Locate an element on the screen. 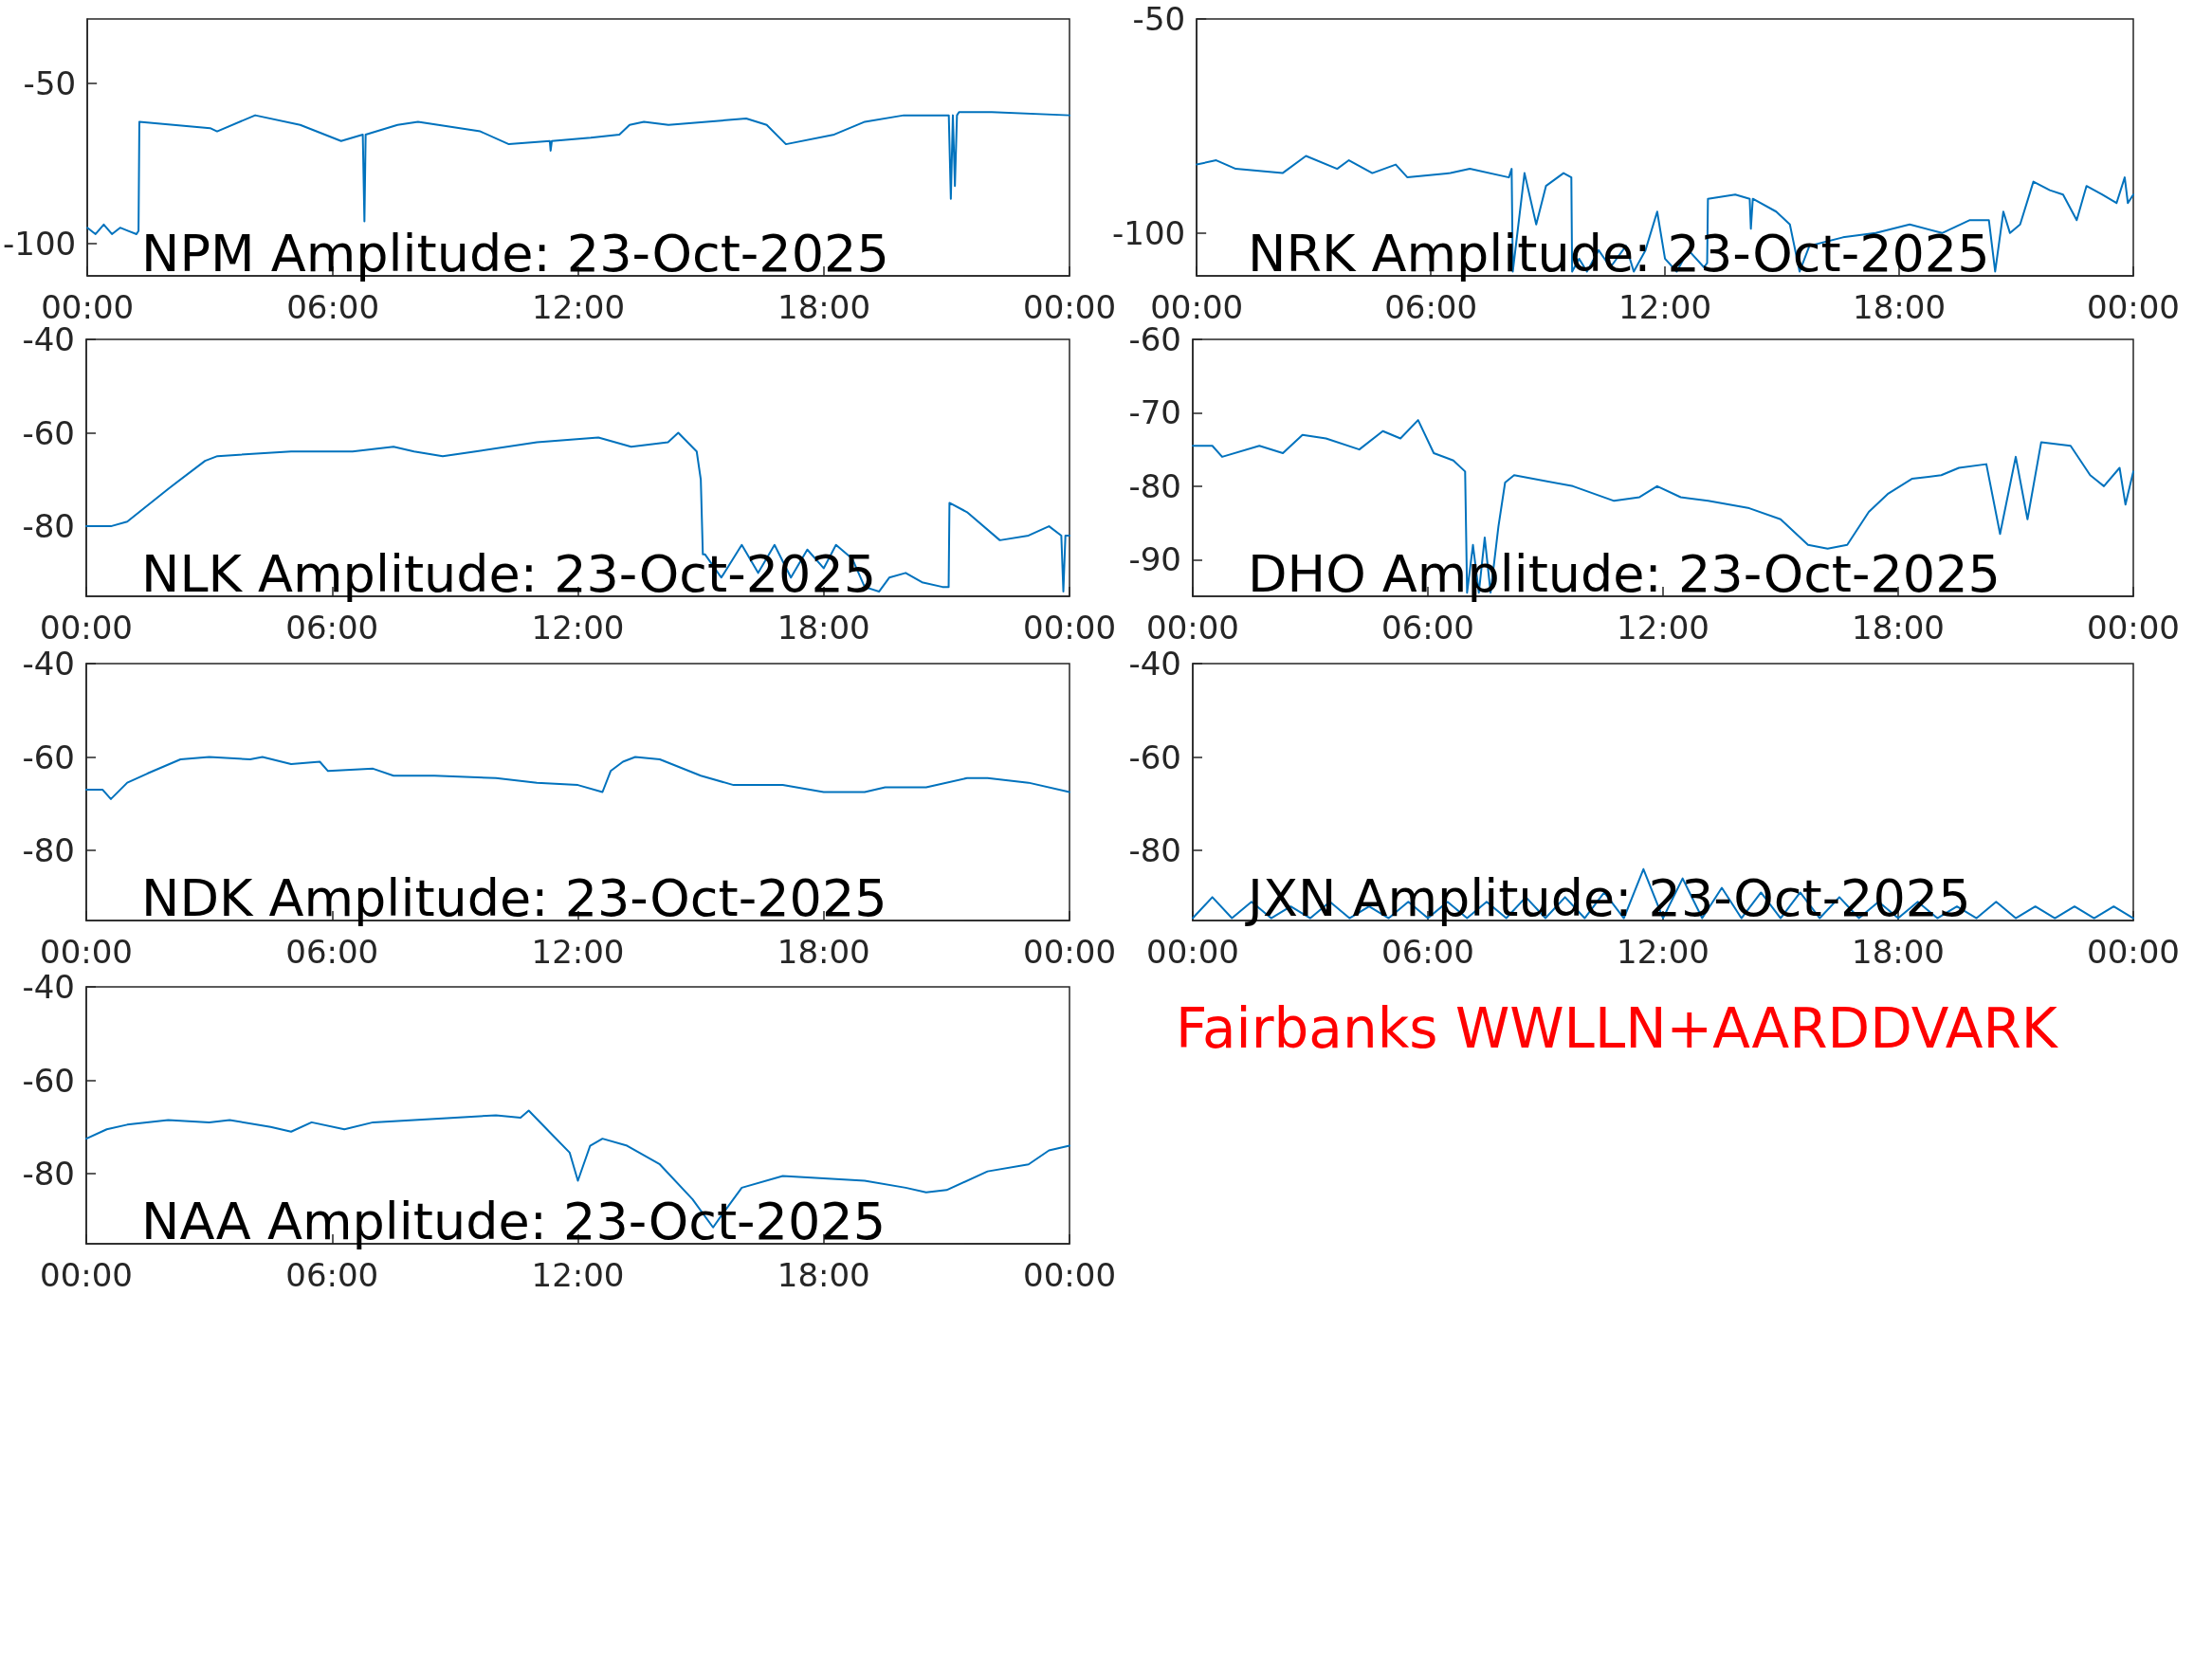  text: NDK Amplitude: 23-Oct-2025 is located at coordinates (514, 897).